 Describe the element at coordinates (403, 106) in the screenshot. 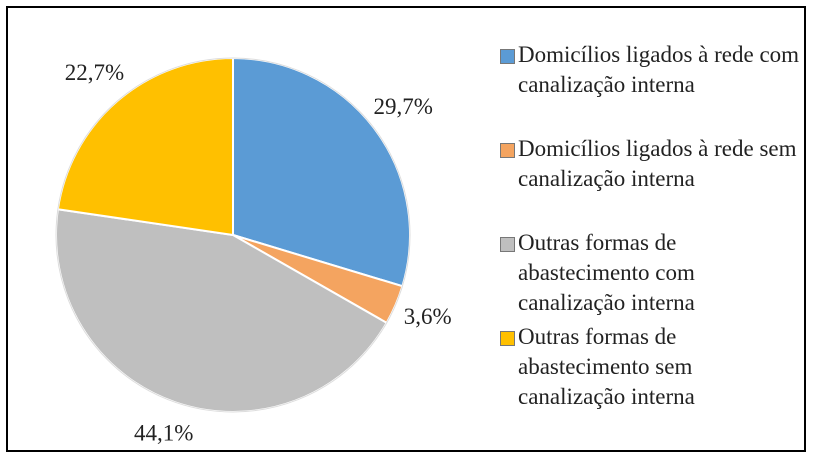

I see `data-label: 29,7%` at that location.